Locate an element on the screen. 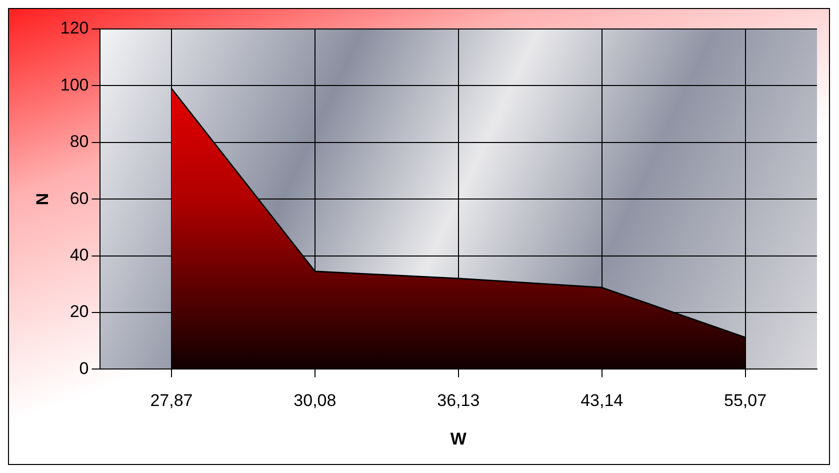 This screenshot has width=839, height=473. y-tick-label: 40 is located at coordinates (79, 254).